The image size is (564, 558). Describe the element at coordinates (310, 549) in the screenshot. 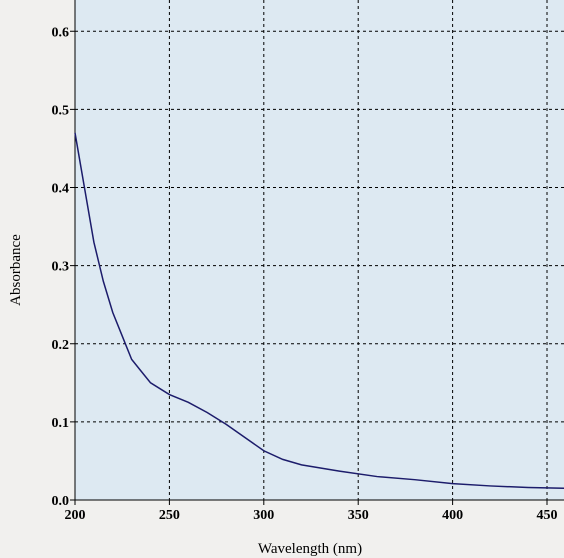

I see `x-axis-label: Wavelength (nm)` at that location.